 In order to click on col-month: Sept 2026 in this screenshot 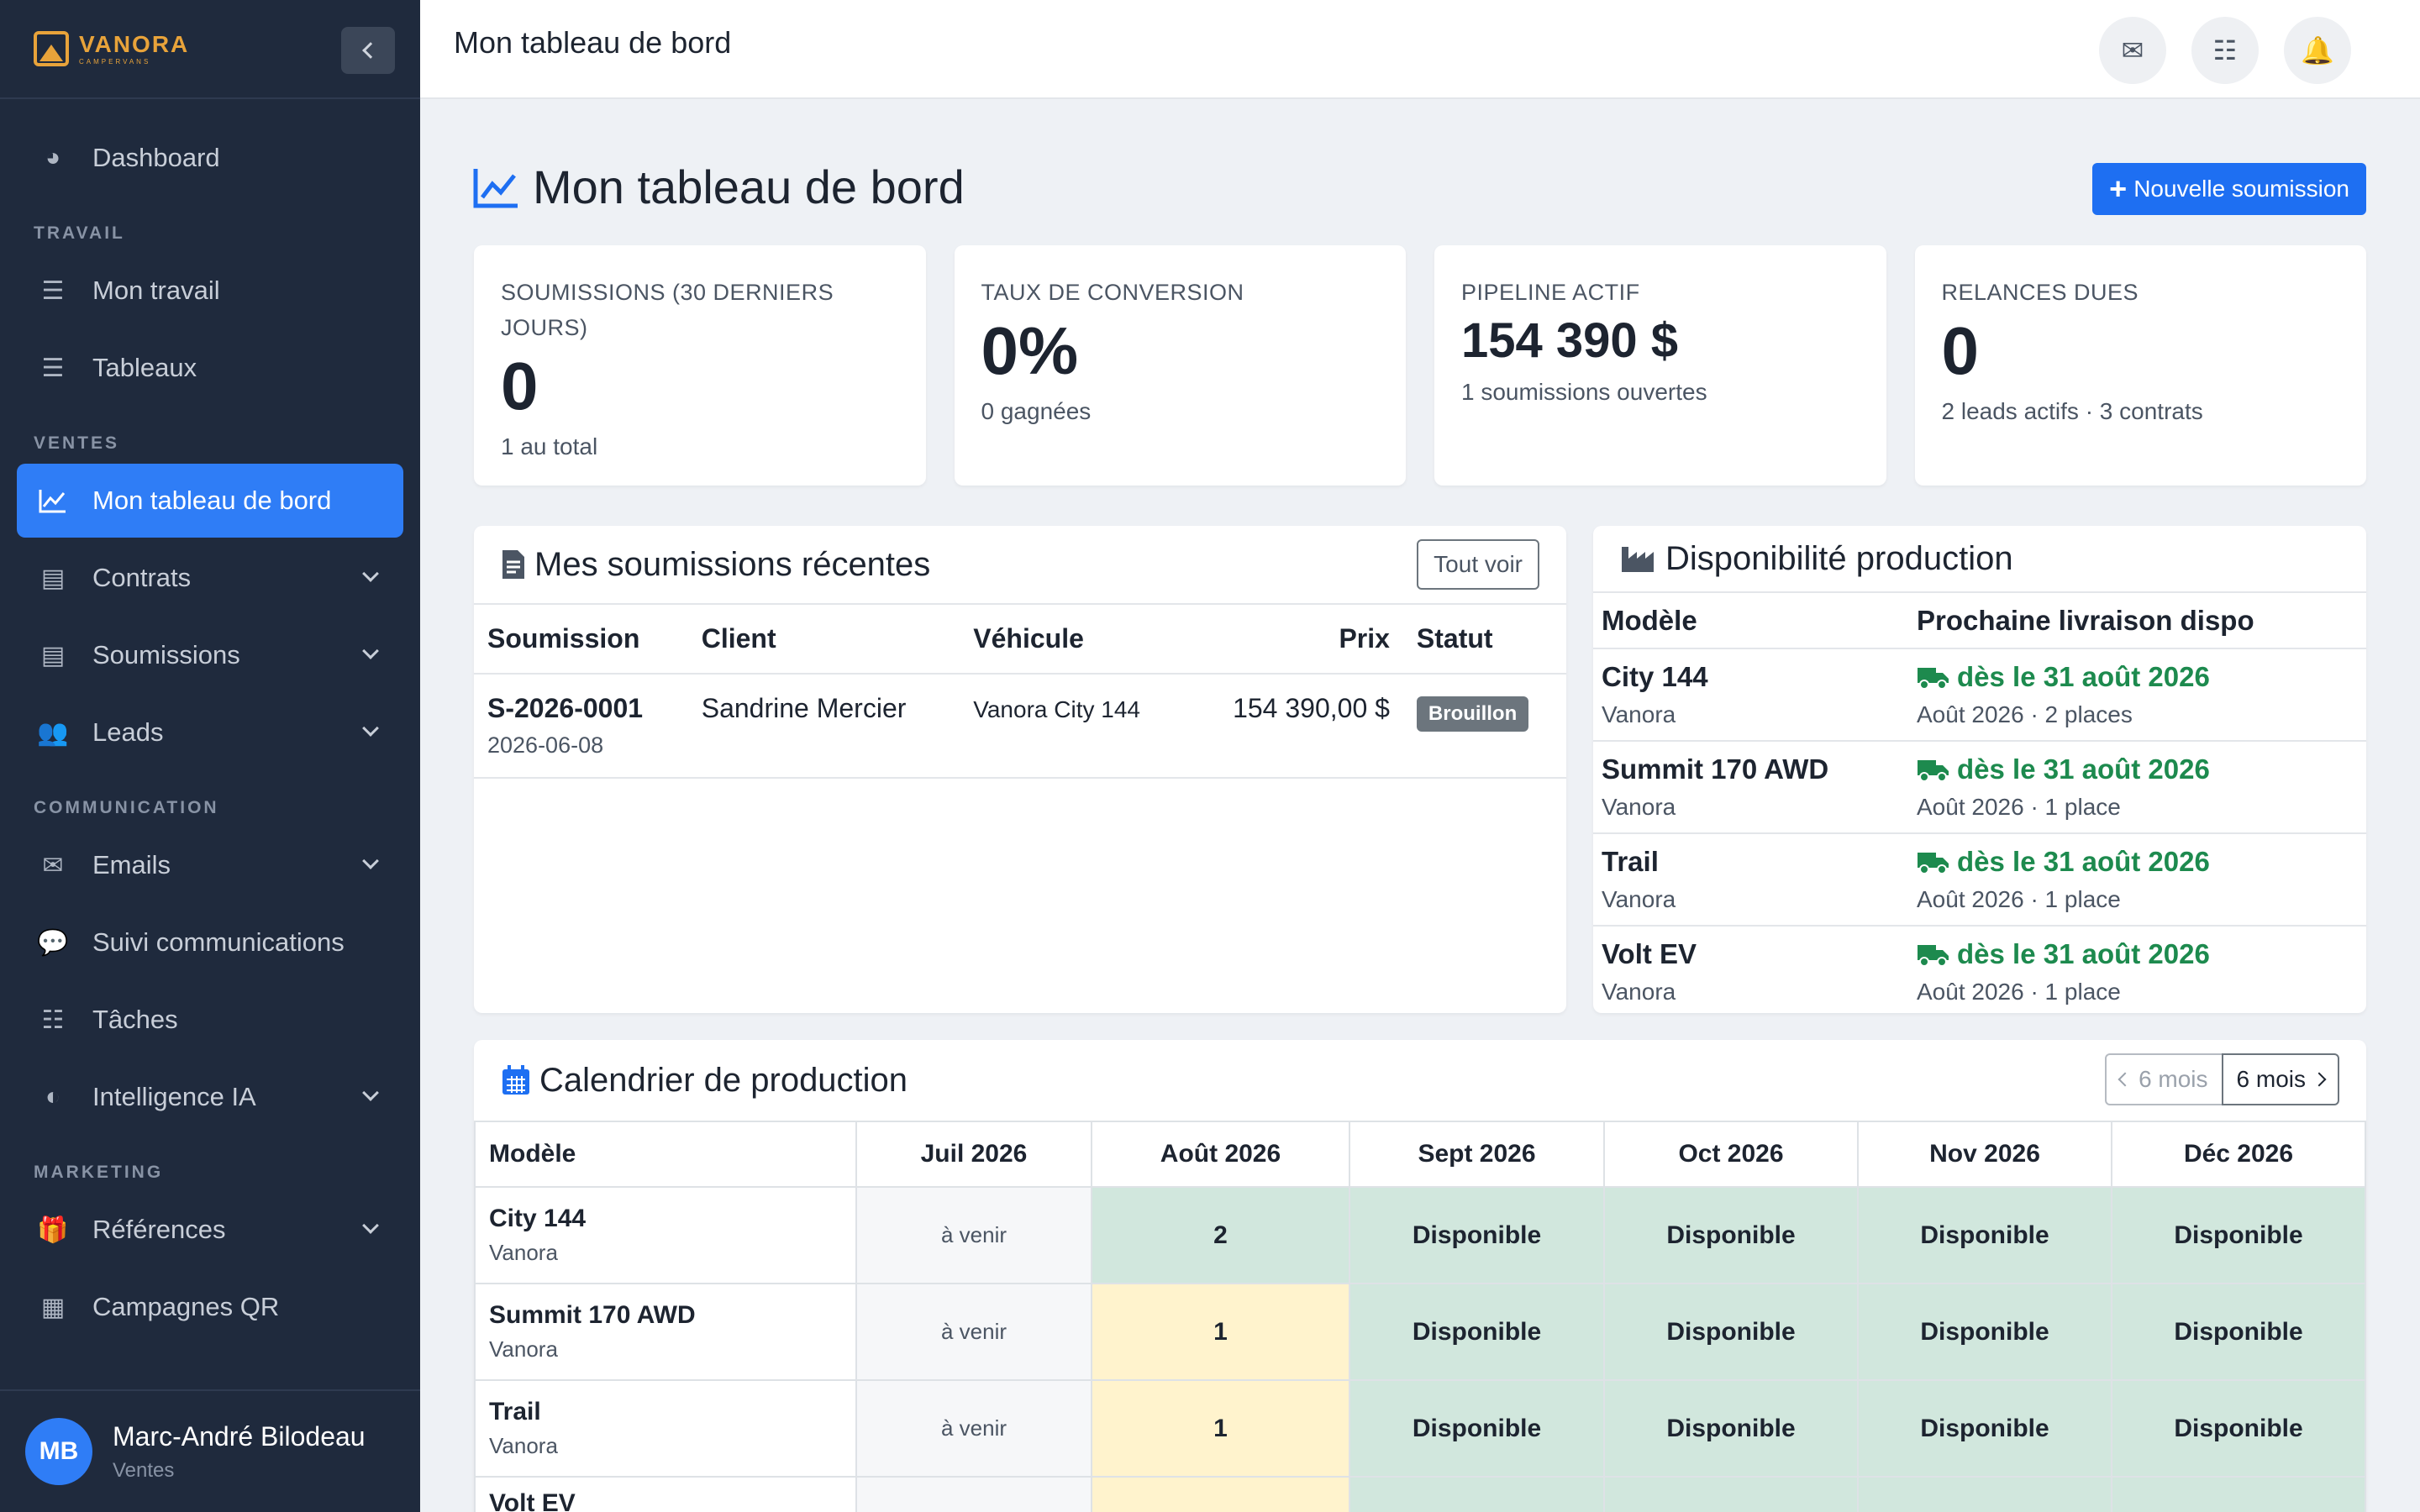, I will do `click(1477, 1154)`.